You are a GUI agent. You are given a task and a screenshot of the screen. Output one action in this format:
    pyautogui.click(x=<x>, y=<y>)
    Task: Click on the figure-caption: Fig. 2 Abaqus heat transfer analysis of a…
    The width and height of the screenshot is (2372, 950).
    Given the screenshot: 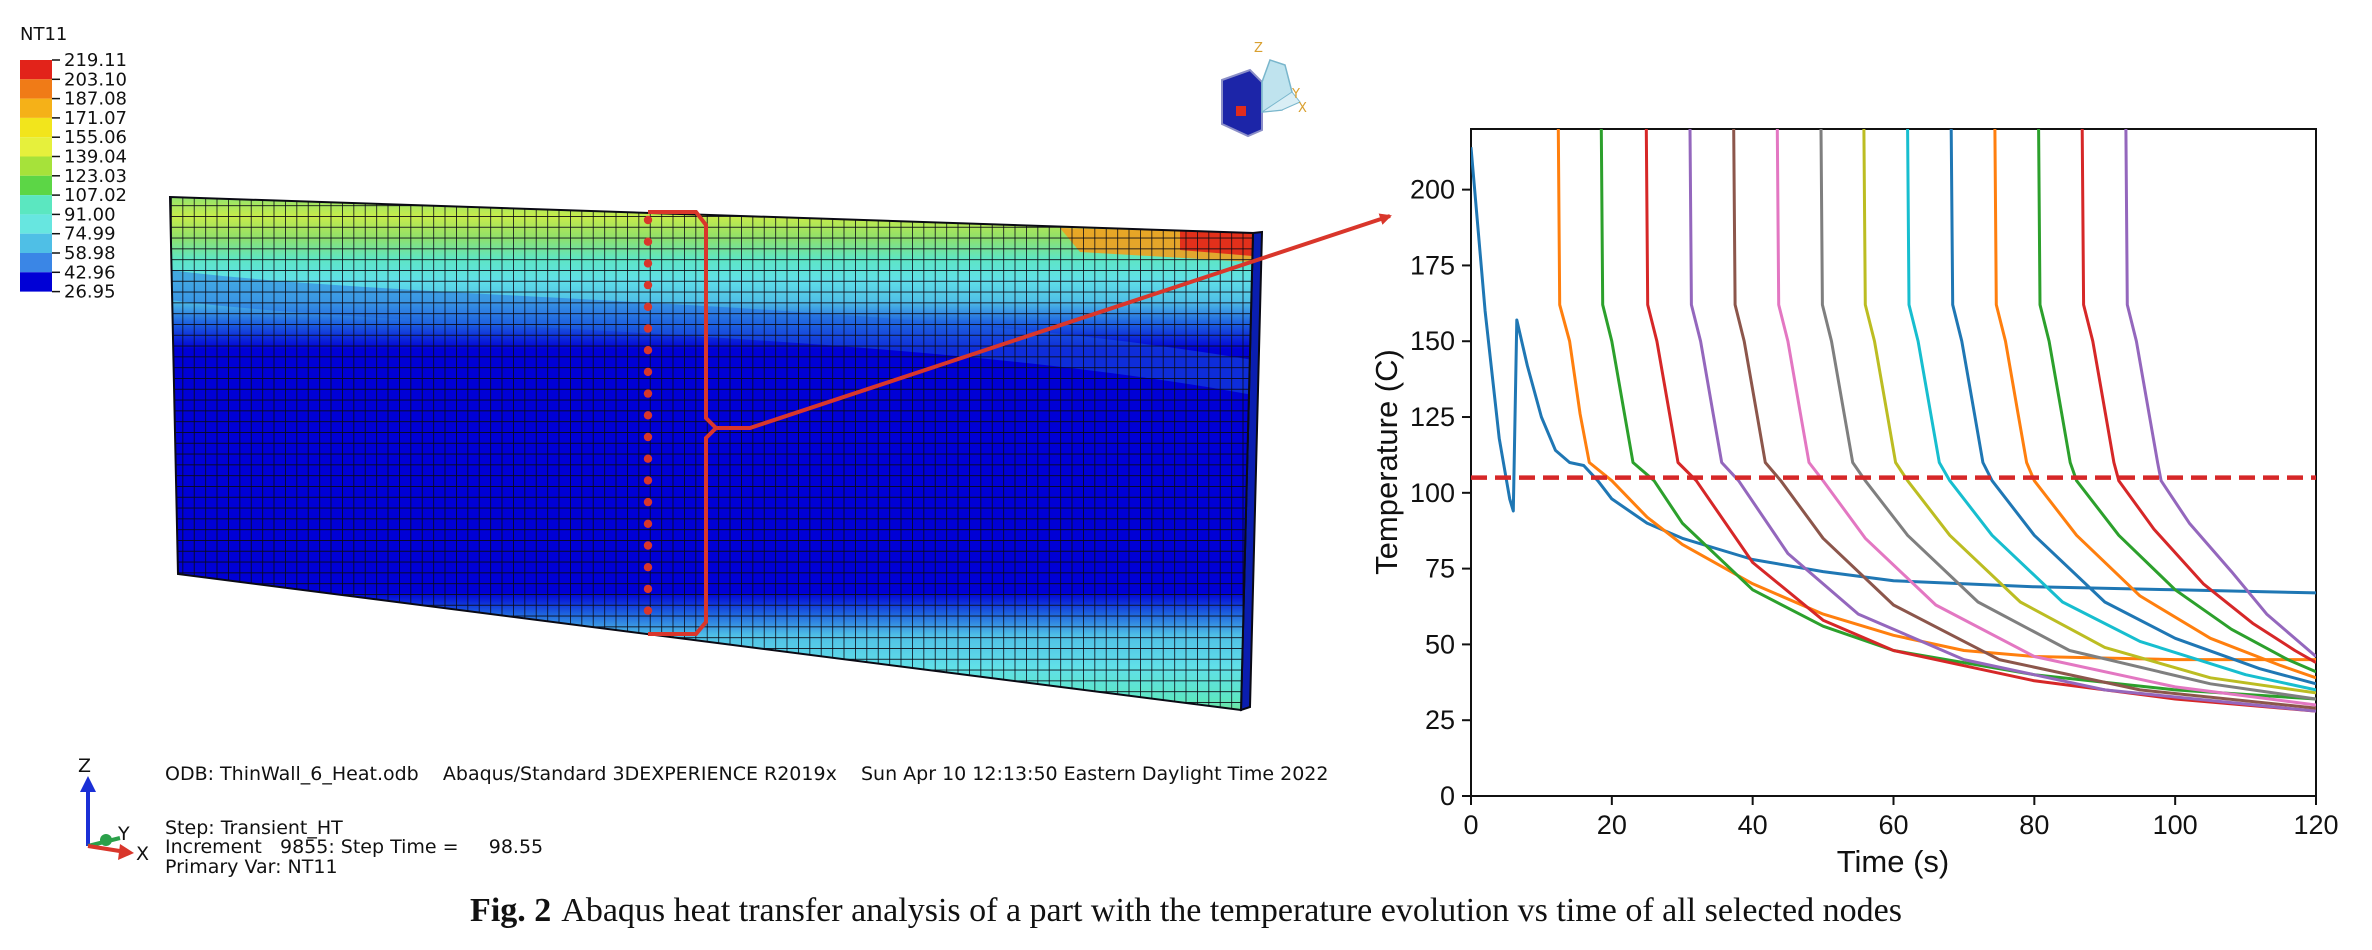 What is the action you would take?
    pyautogui.click(x=1186, y=911)
    